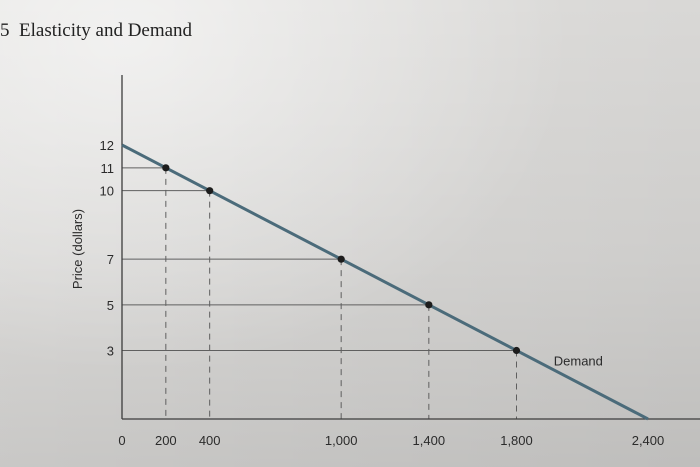 This screenshot has width=700, height=467. I want to click on x-tick-label: 1,400, so click(429, 440).